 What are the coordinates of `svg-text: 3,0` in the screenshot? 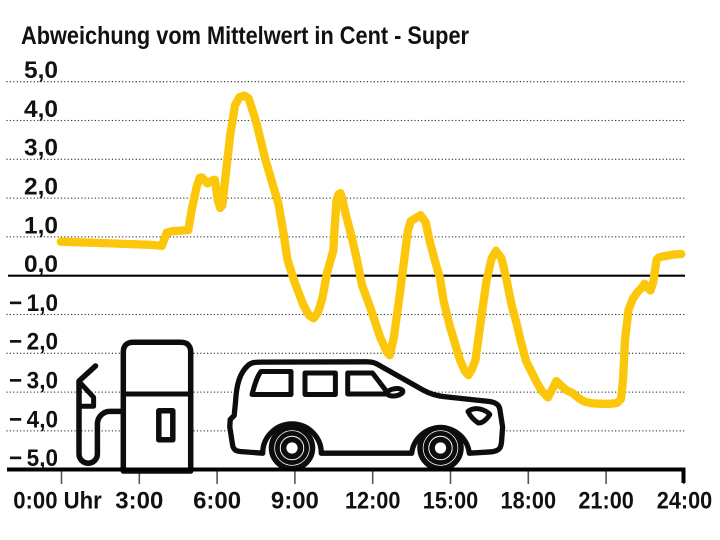 It's located at (41, 148).